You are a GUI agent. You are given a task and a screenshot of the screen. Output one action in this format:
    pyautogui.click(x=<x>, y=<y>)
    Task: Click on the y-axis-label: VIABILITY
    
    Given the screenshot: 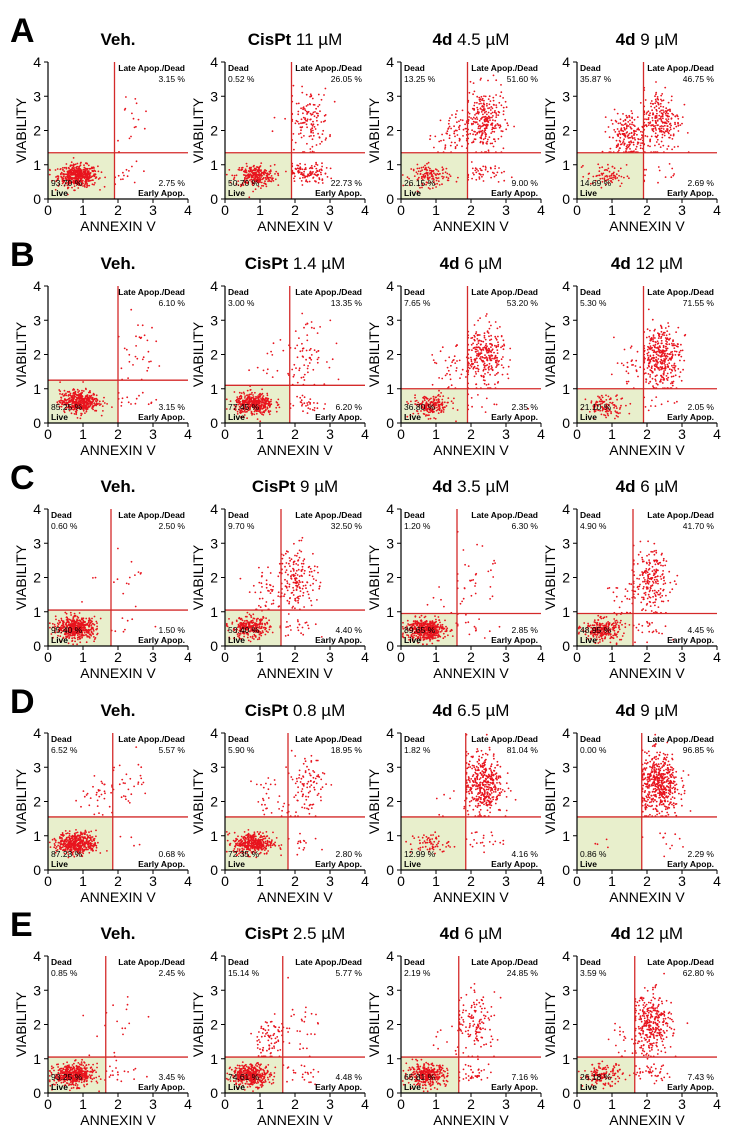 What is the action you would take?
    pyautogui.click(x=374, y=354)
    